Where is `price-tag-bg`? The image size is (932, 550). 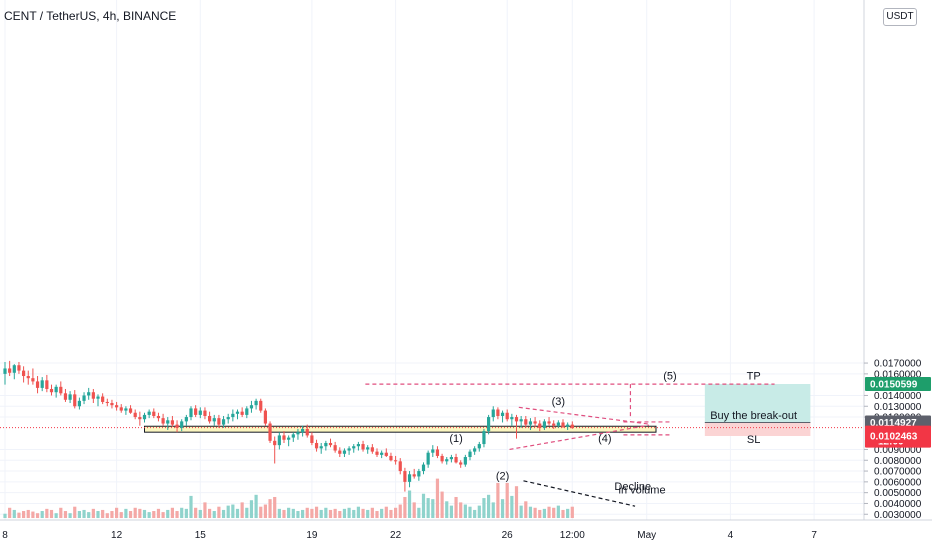
price-tag-bg is located at coordinates (898, 435).